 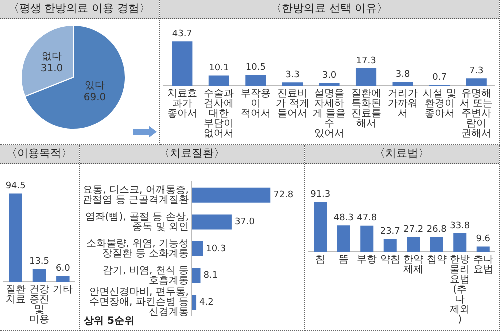 I want to click on data-label: 94.5, so click(x=16, y=187).